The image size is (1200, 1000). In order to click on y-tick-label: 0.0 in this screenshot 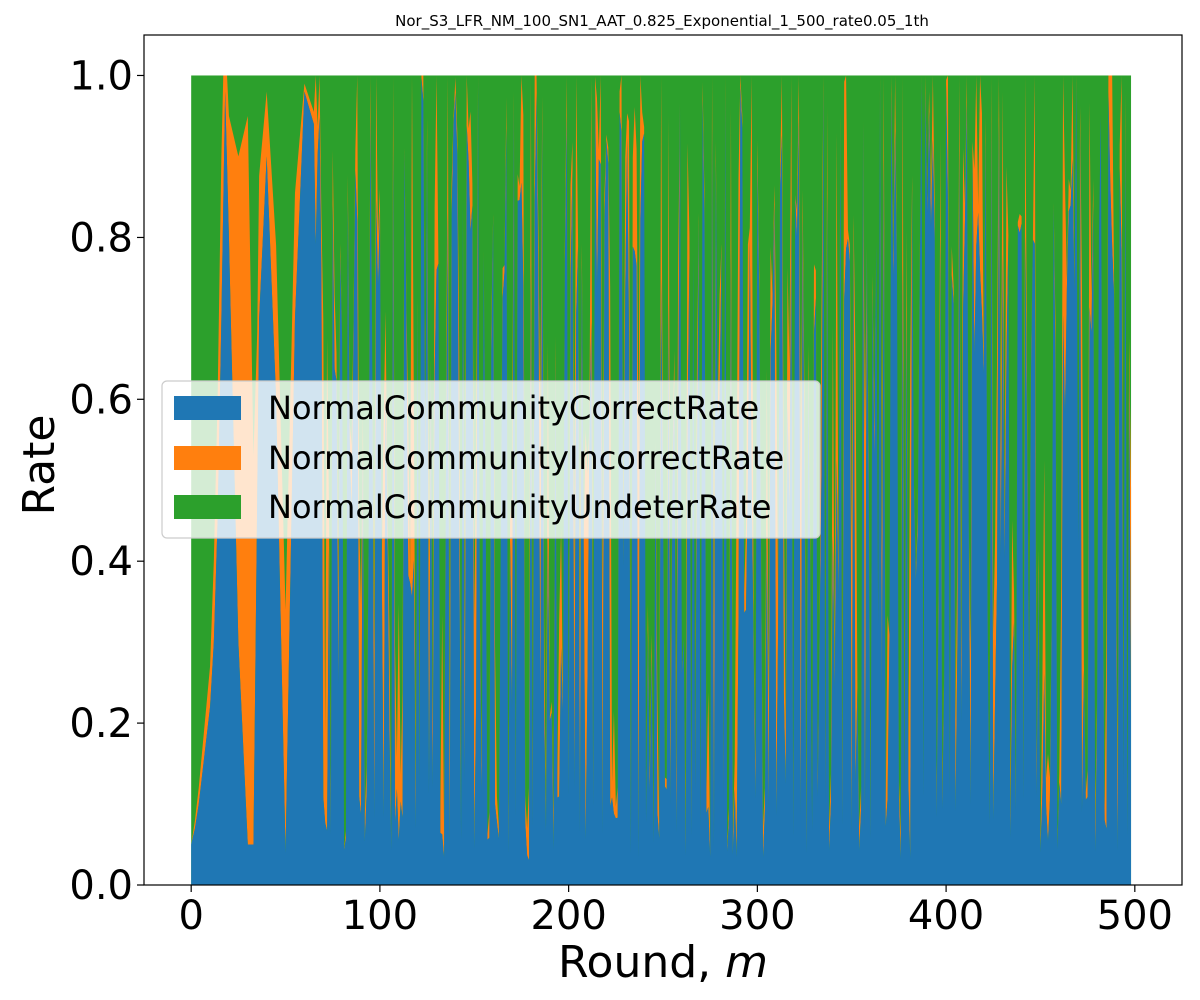, I will do `click(101, 886)`.